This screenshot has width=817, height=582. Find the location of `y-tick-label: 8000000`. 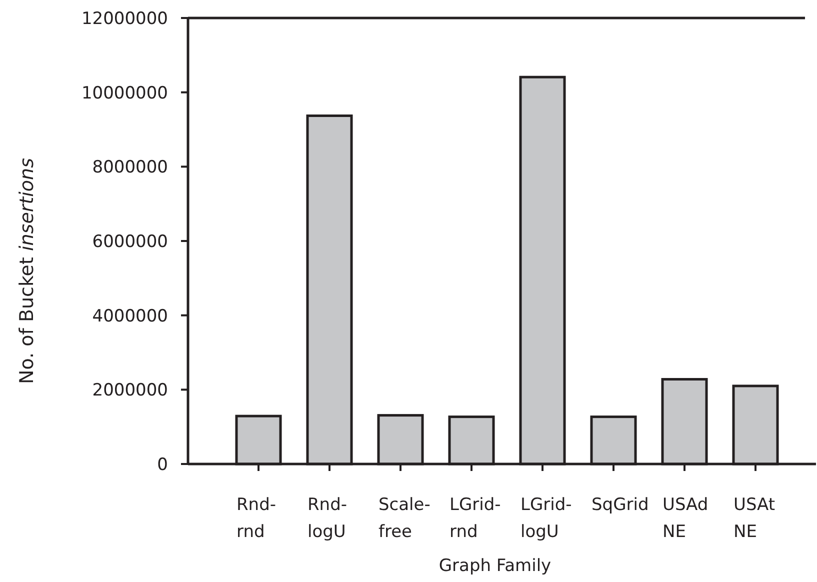

y-tick-label: 8000000 is located at coordinates (130, 168).